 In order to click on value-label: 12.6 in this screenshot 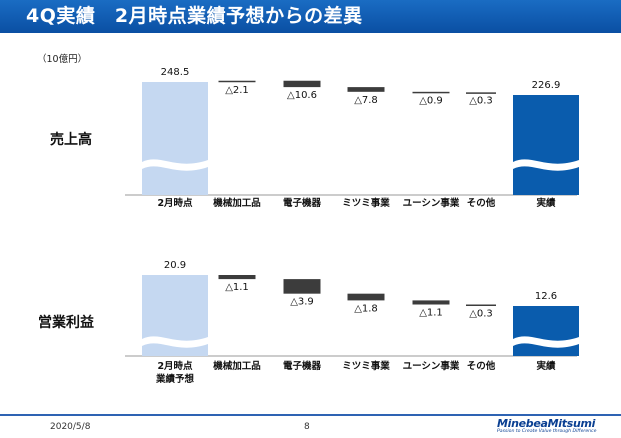, I will do `click(546, 296)`.